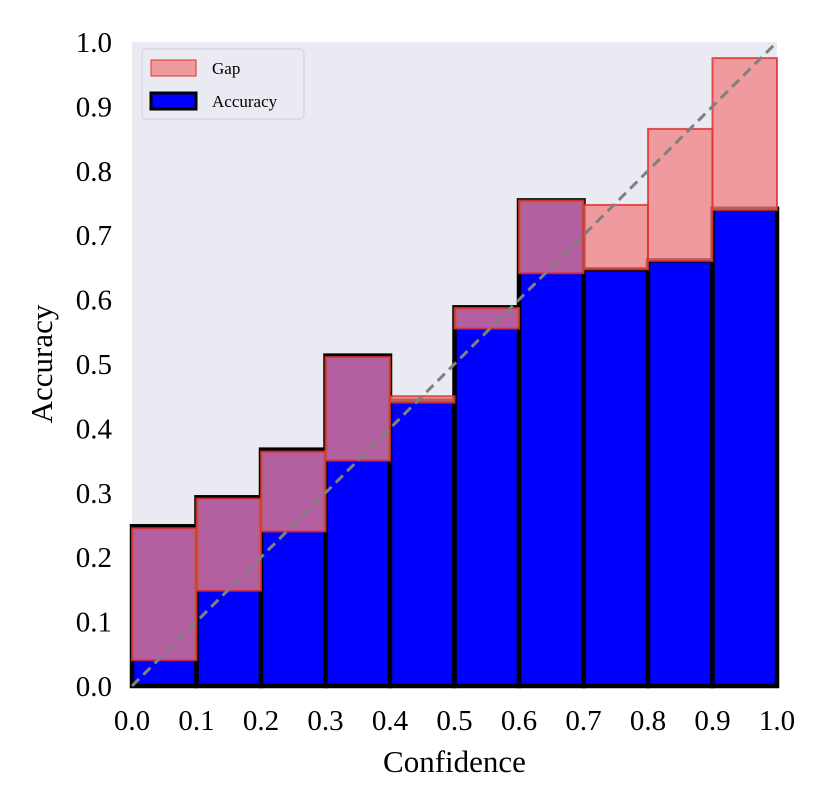  What do you see at coordinates (94, 623) in the screenshot?
I see `y-tick-label: 0.1` at bounding box center [94, 623].